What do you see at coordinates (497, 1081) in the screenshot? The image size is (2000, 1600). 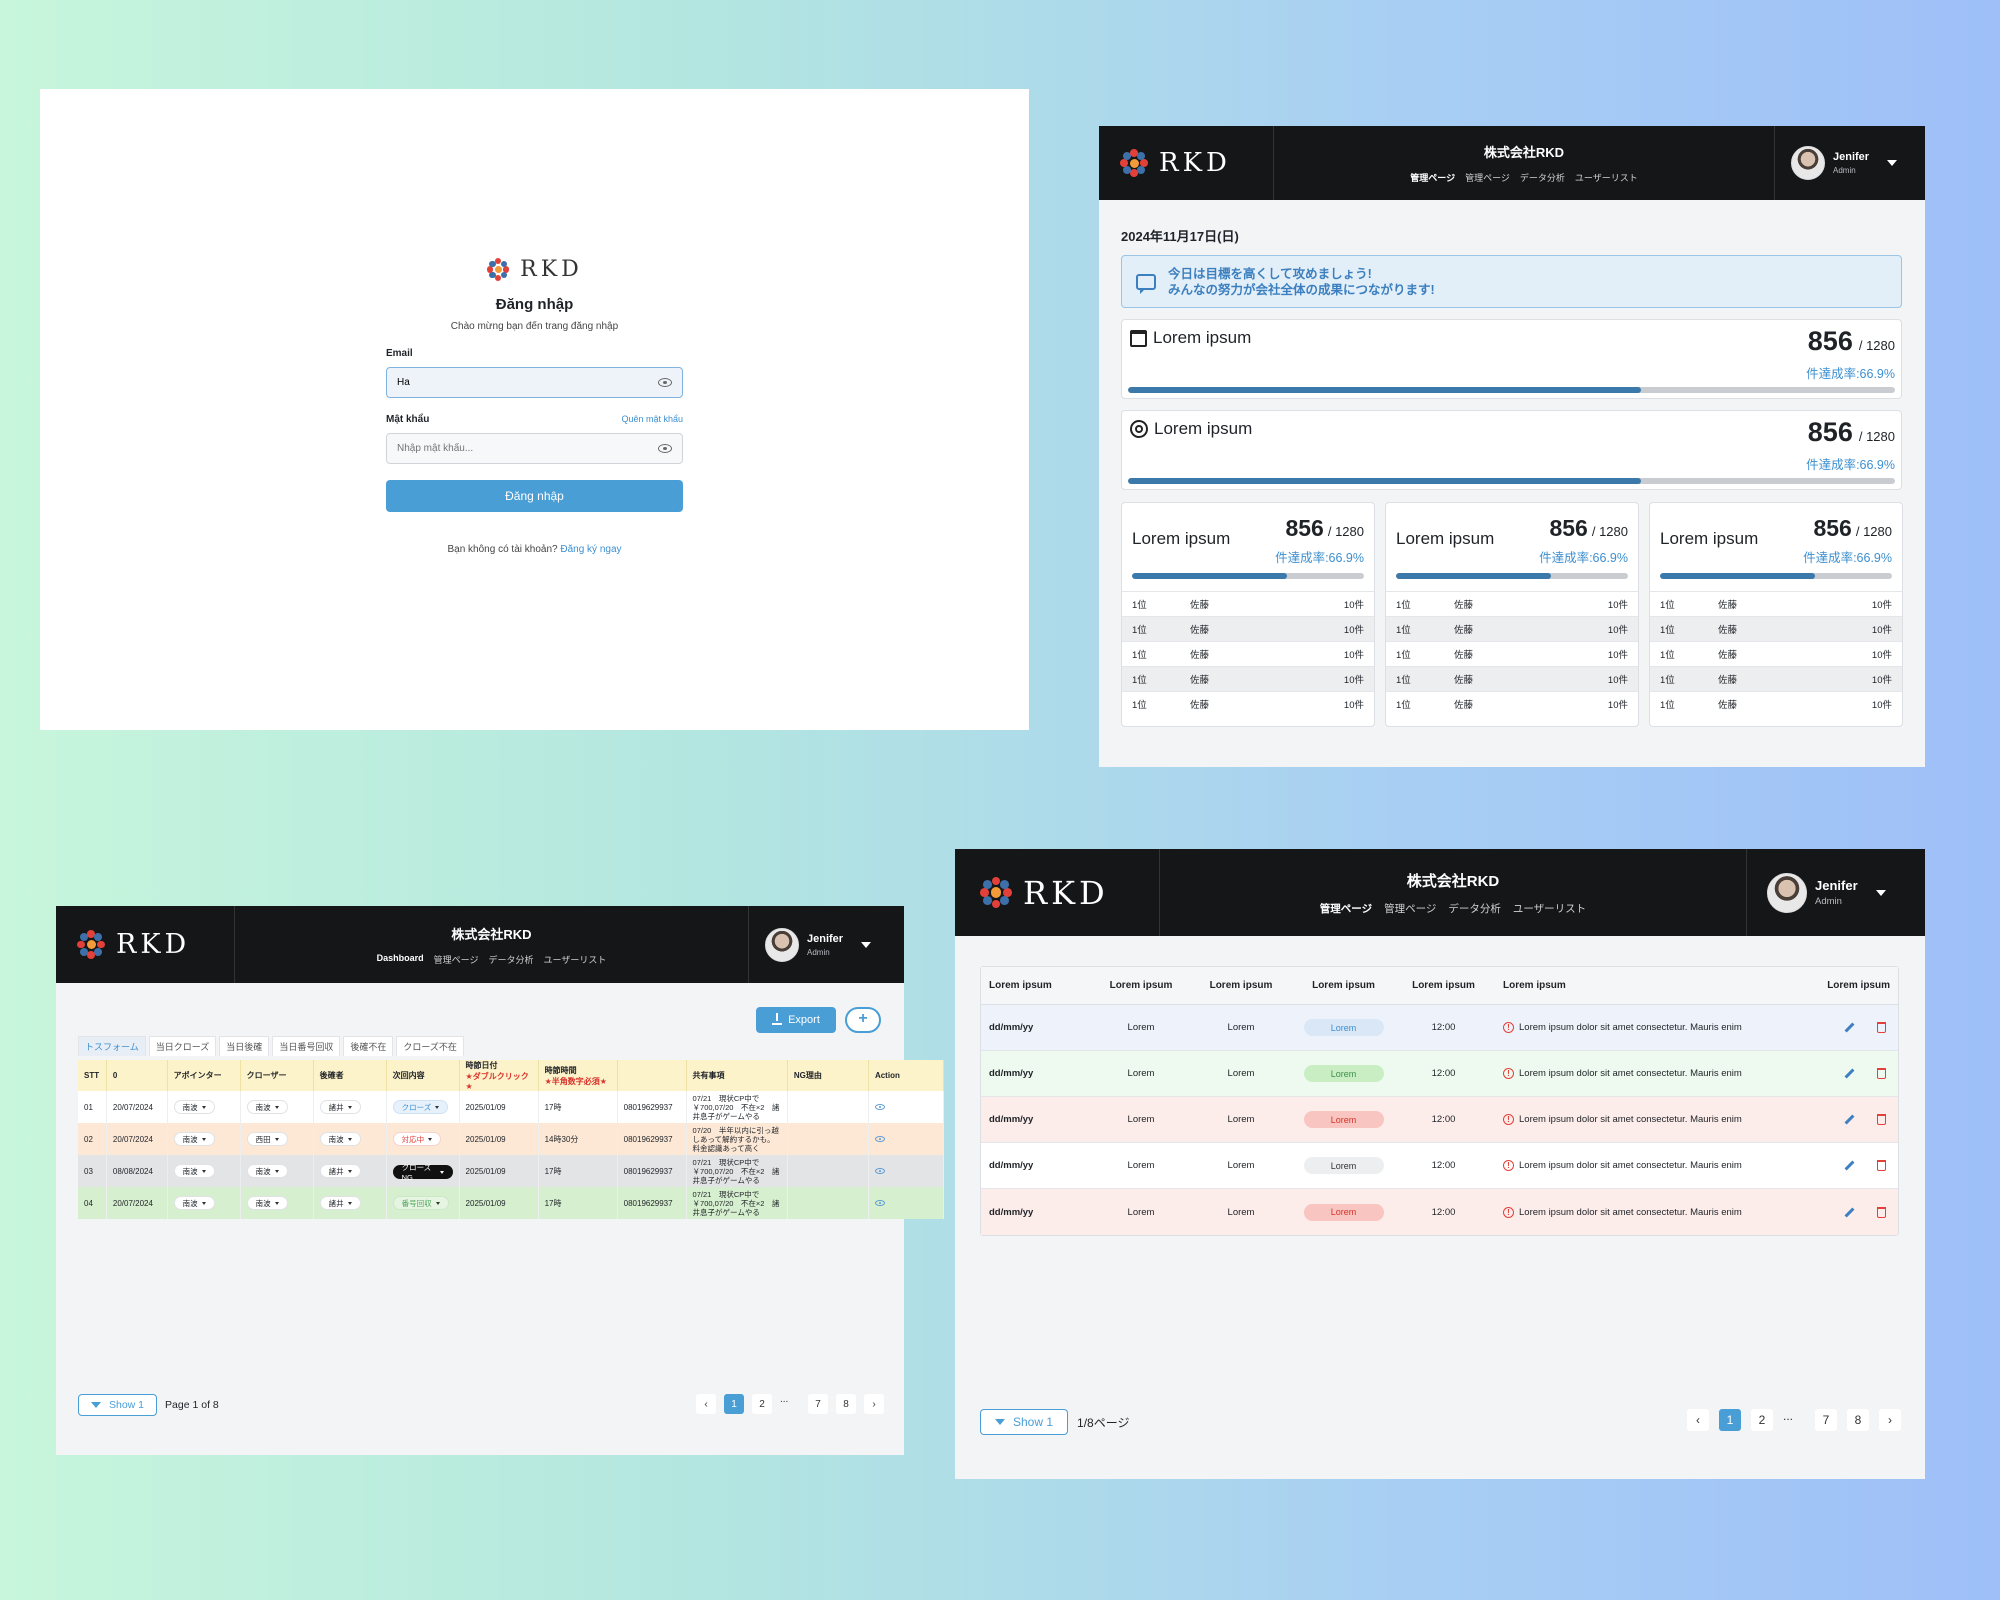 I see `header-note: ★ダブルクリック★` at bounding box center [497, 1081].